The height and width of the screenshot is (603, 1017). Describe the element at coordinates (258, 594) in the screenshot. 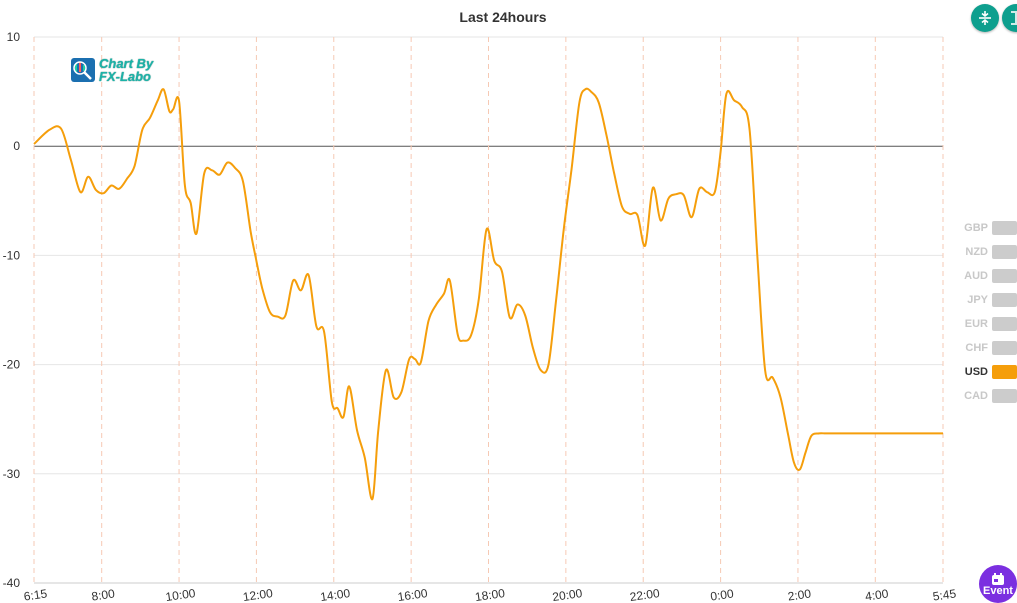

I see `x-tick-label: 12:00` at that location.